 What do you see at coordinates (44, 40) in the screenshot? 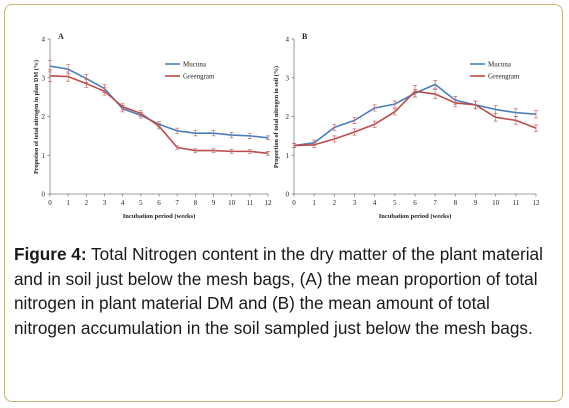
I see `y-tick-label-a: 4` at bounding box center [44, 40].